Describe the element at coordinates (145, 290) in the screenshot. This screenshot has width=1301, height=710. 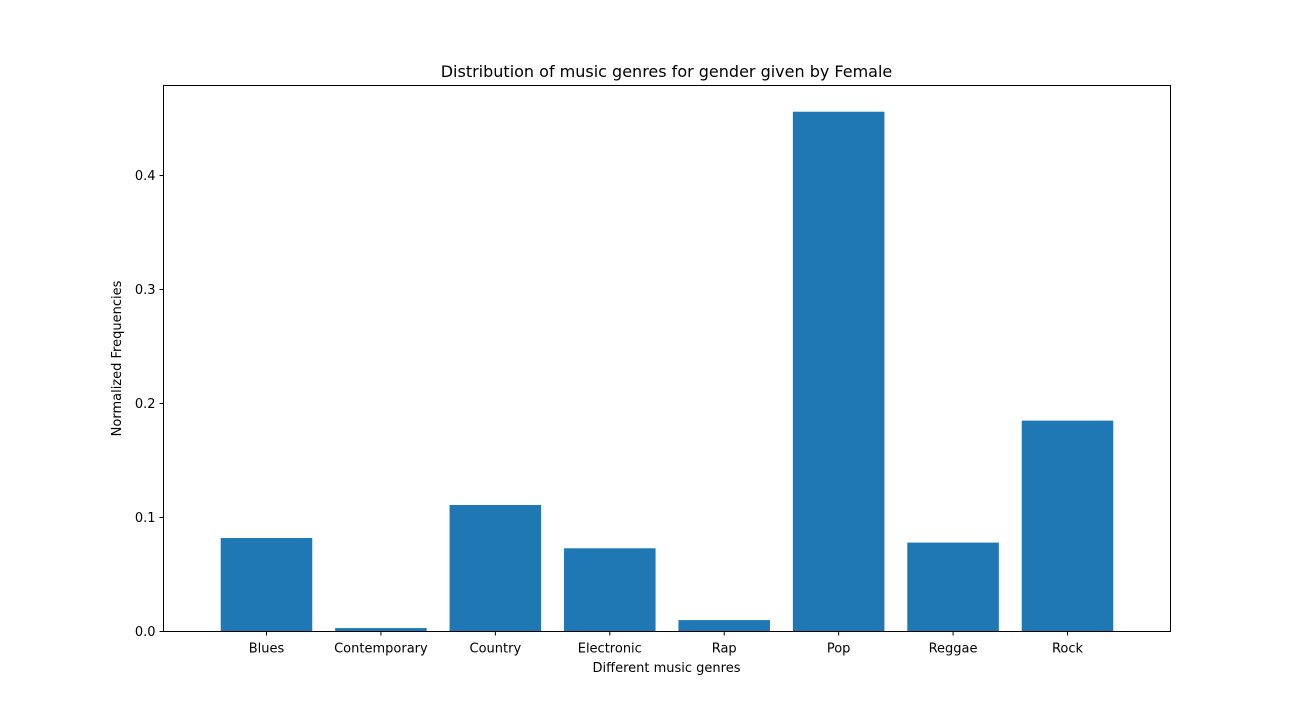
I see `y-tick-label: 0.3` at that location.